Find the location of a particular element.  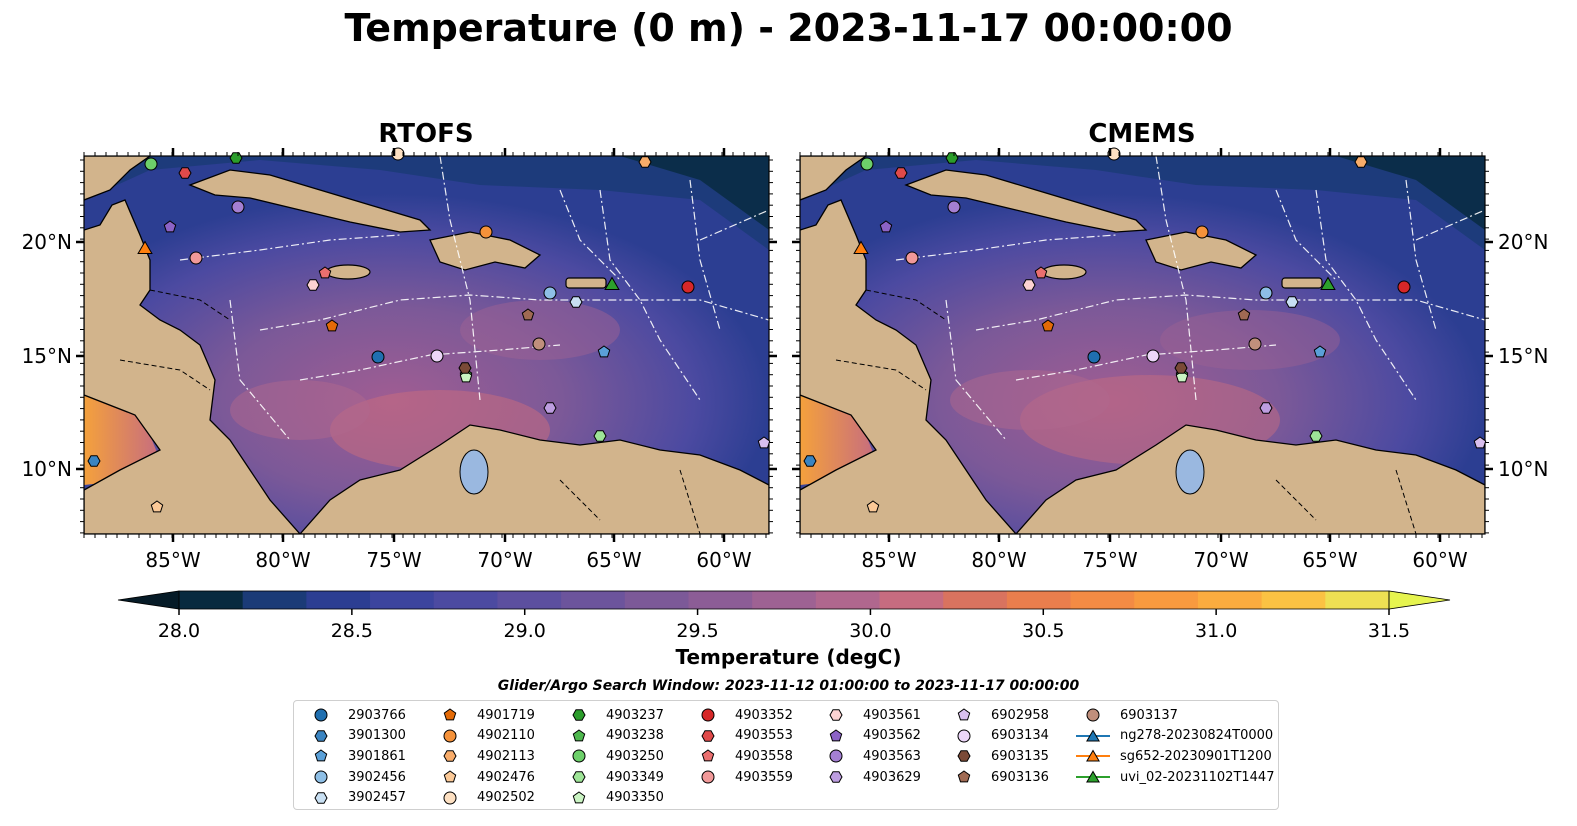

legend-label: 3901300 is located at coordinates (377, 736).